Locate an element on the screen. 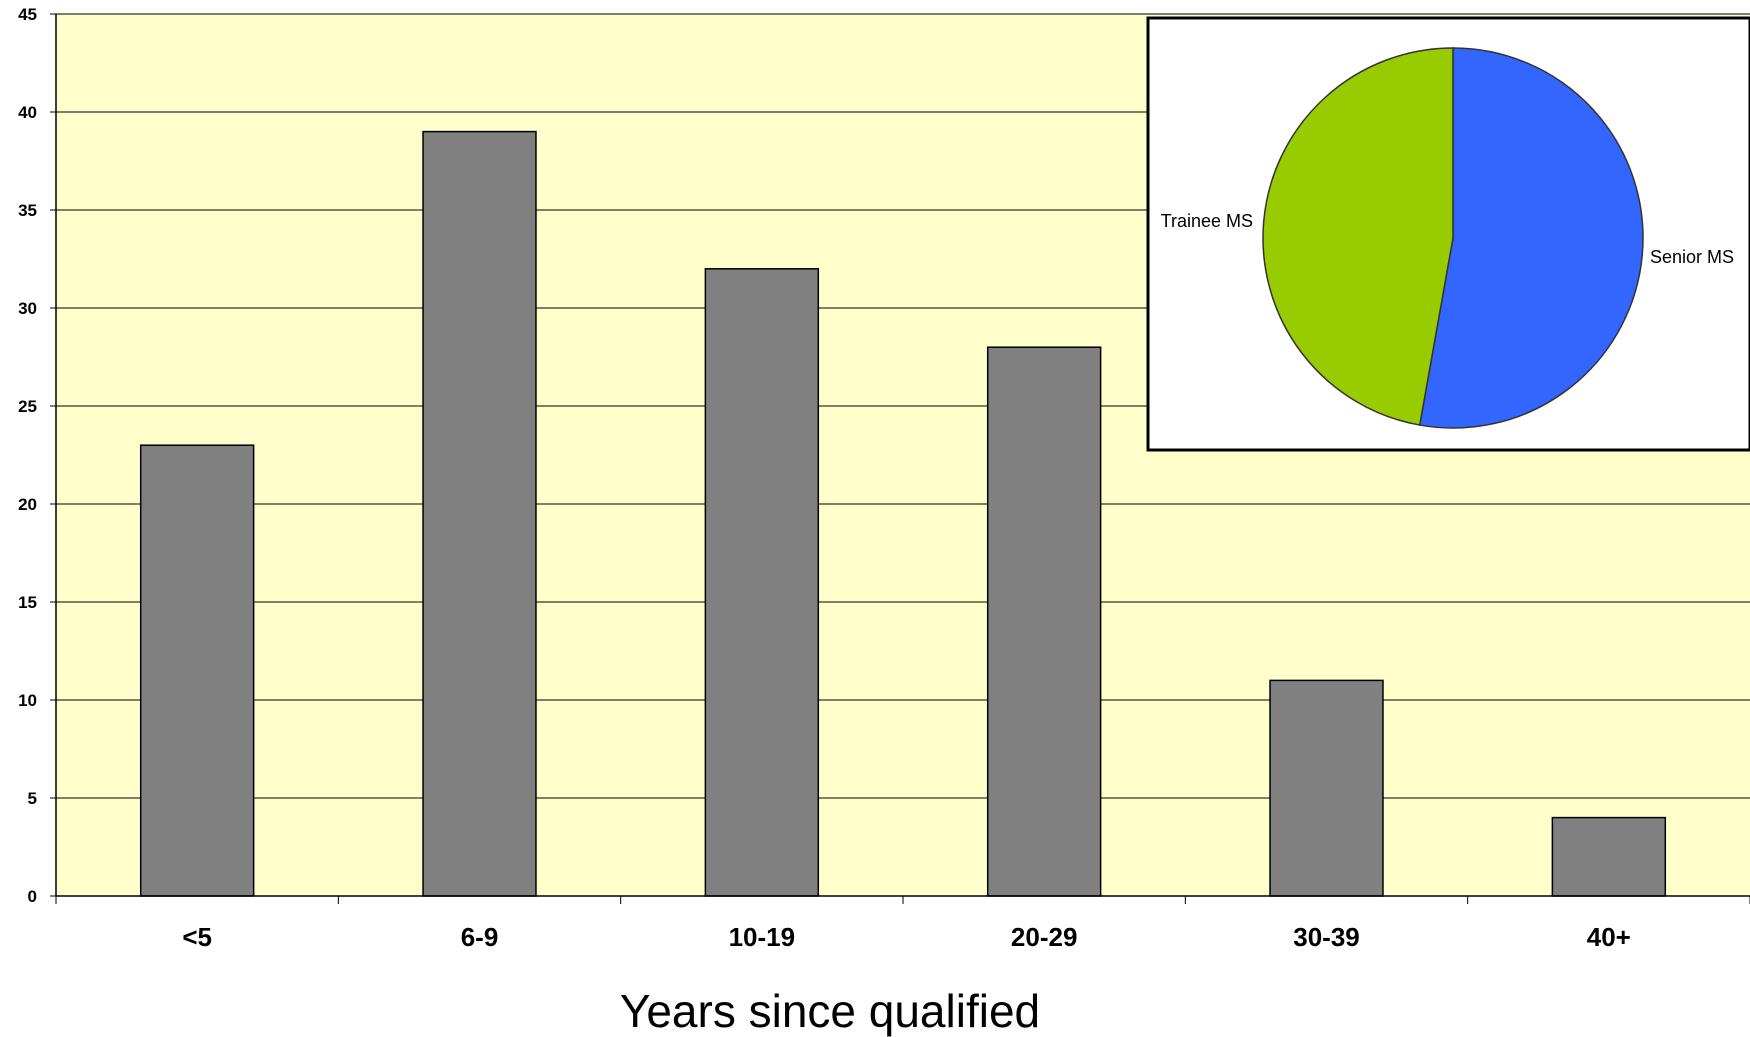 The height and width of the screenshot is (1037, 1750). y-tick-label: 5 is located at coordinates (32, 798).